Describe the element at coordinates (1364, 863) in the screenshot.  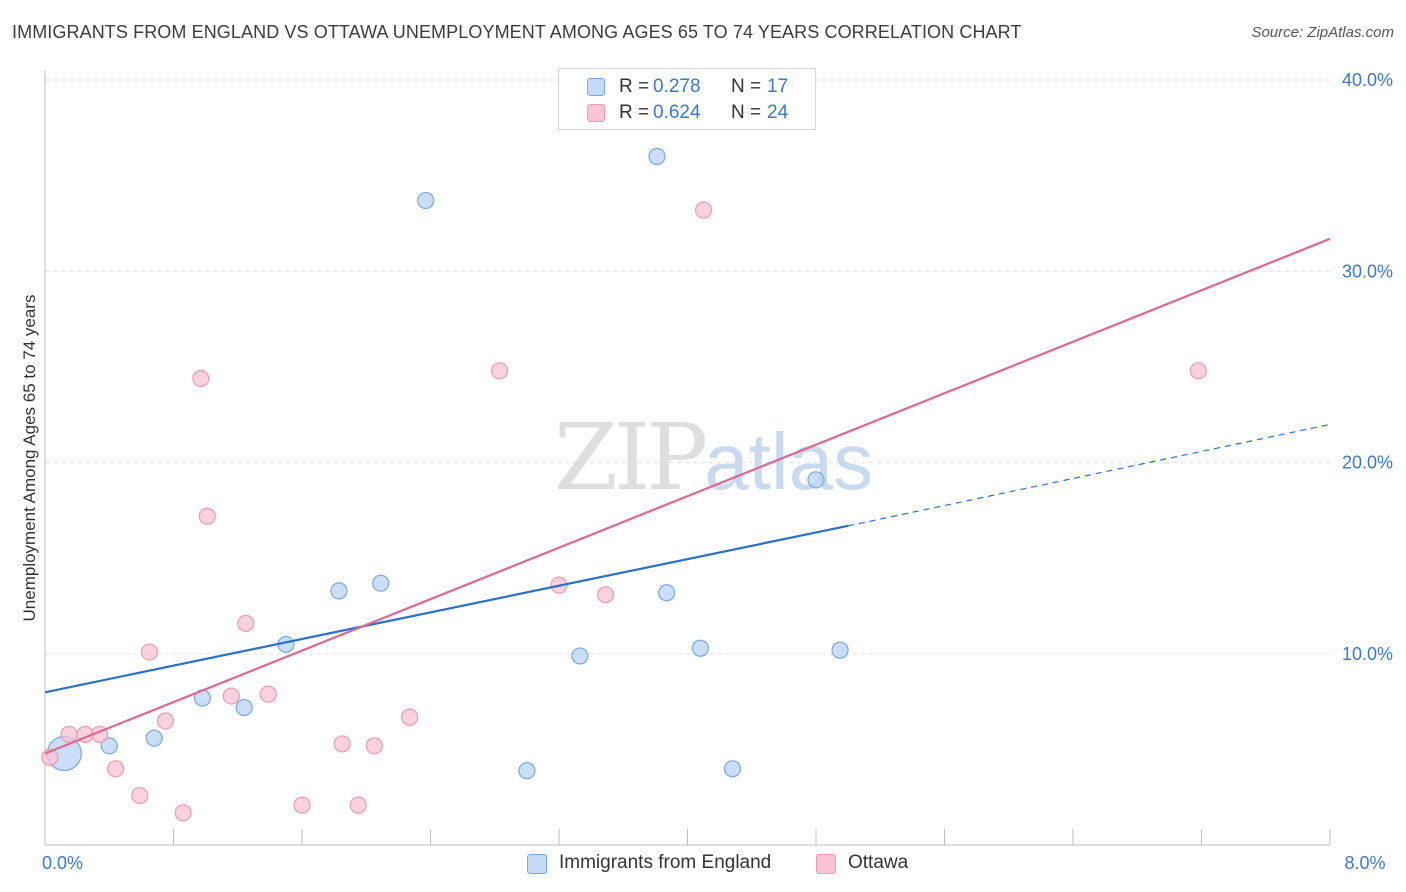
I see `x-tick-label: 8.0%` at that location.